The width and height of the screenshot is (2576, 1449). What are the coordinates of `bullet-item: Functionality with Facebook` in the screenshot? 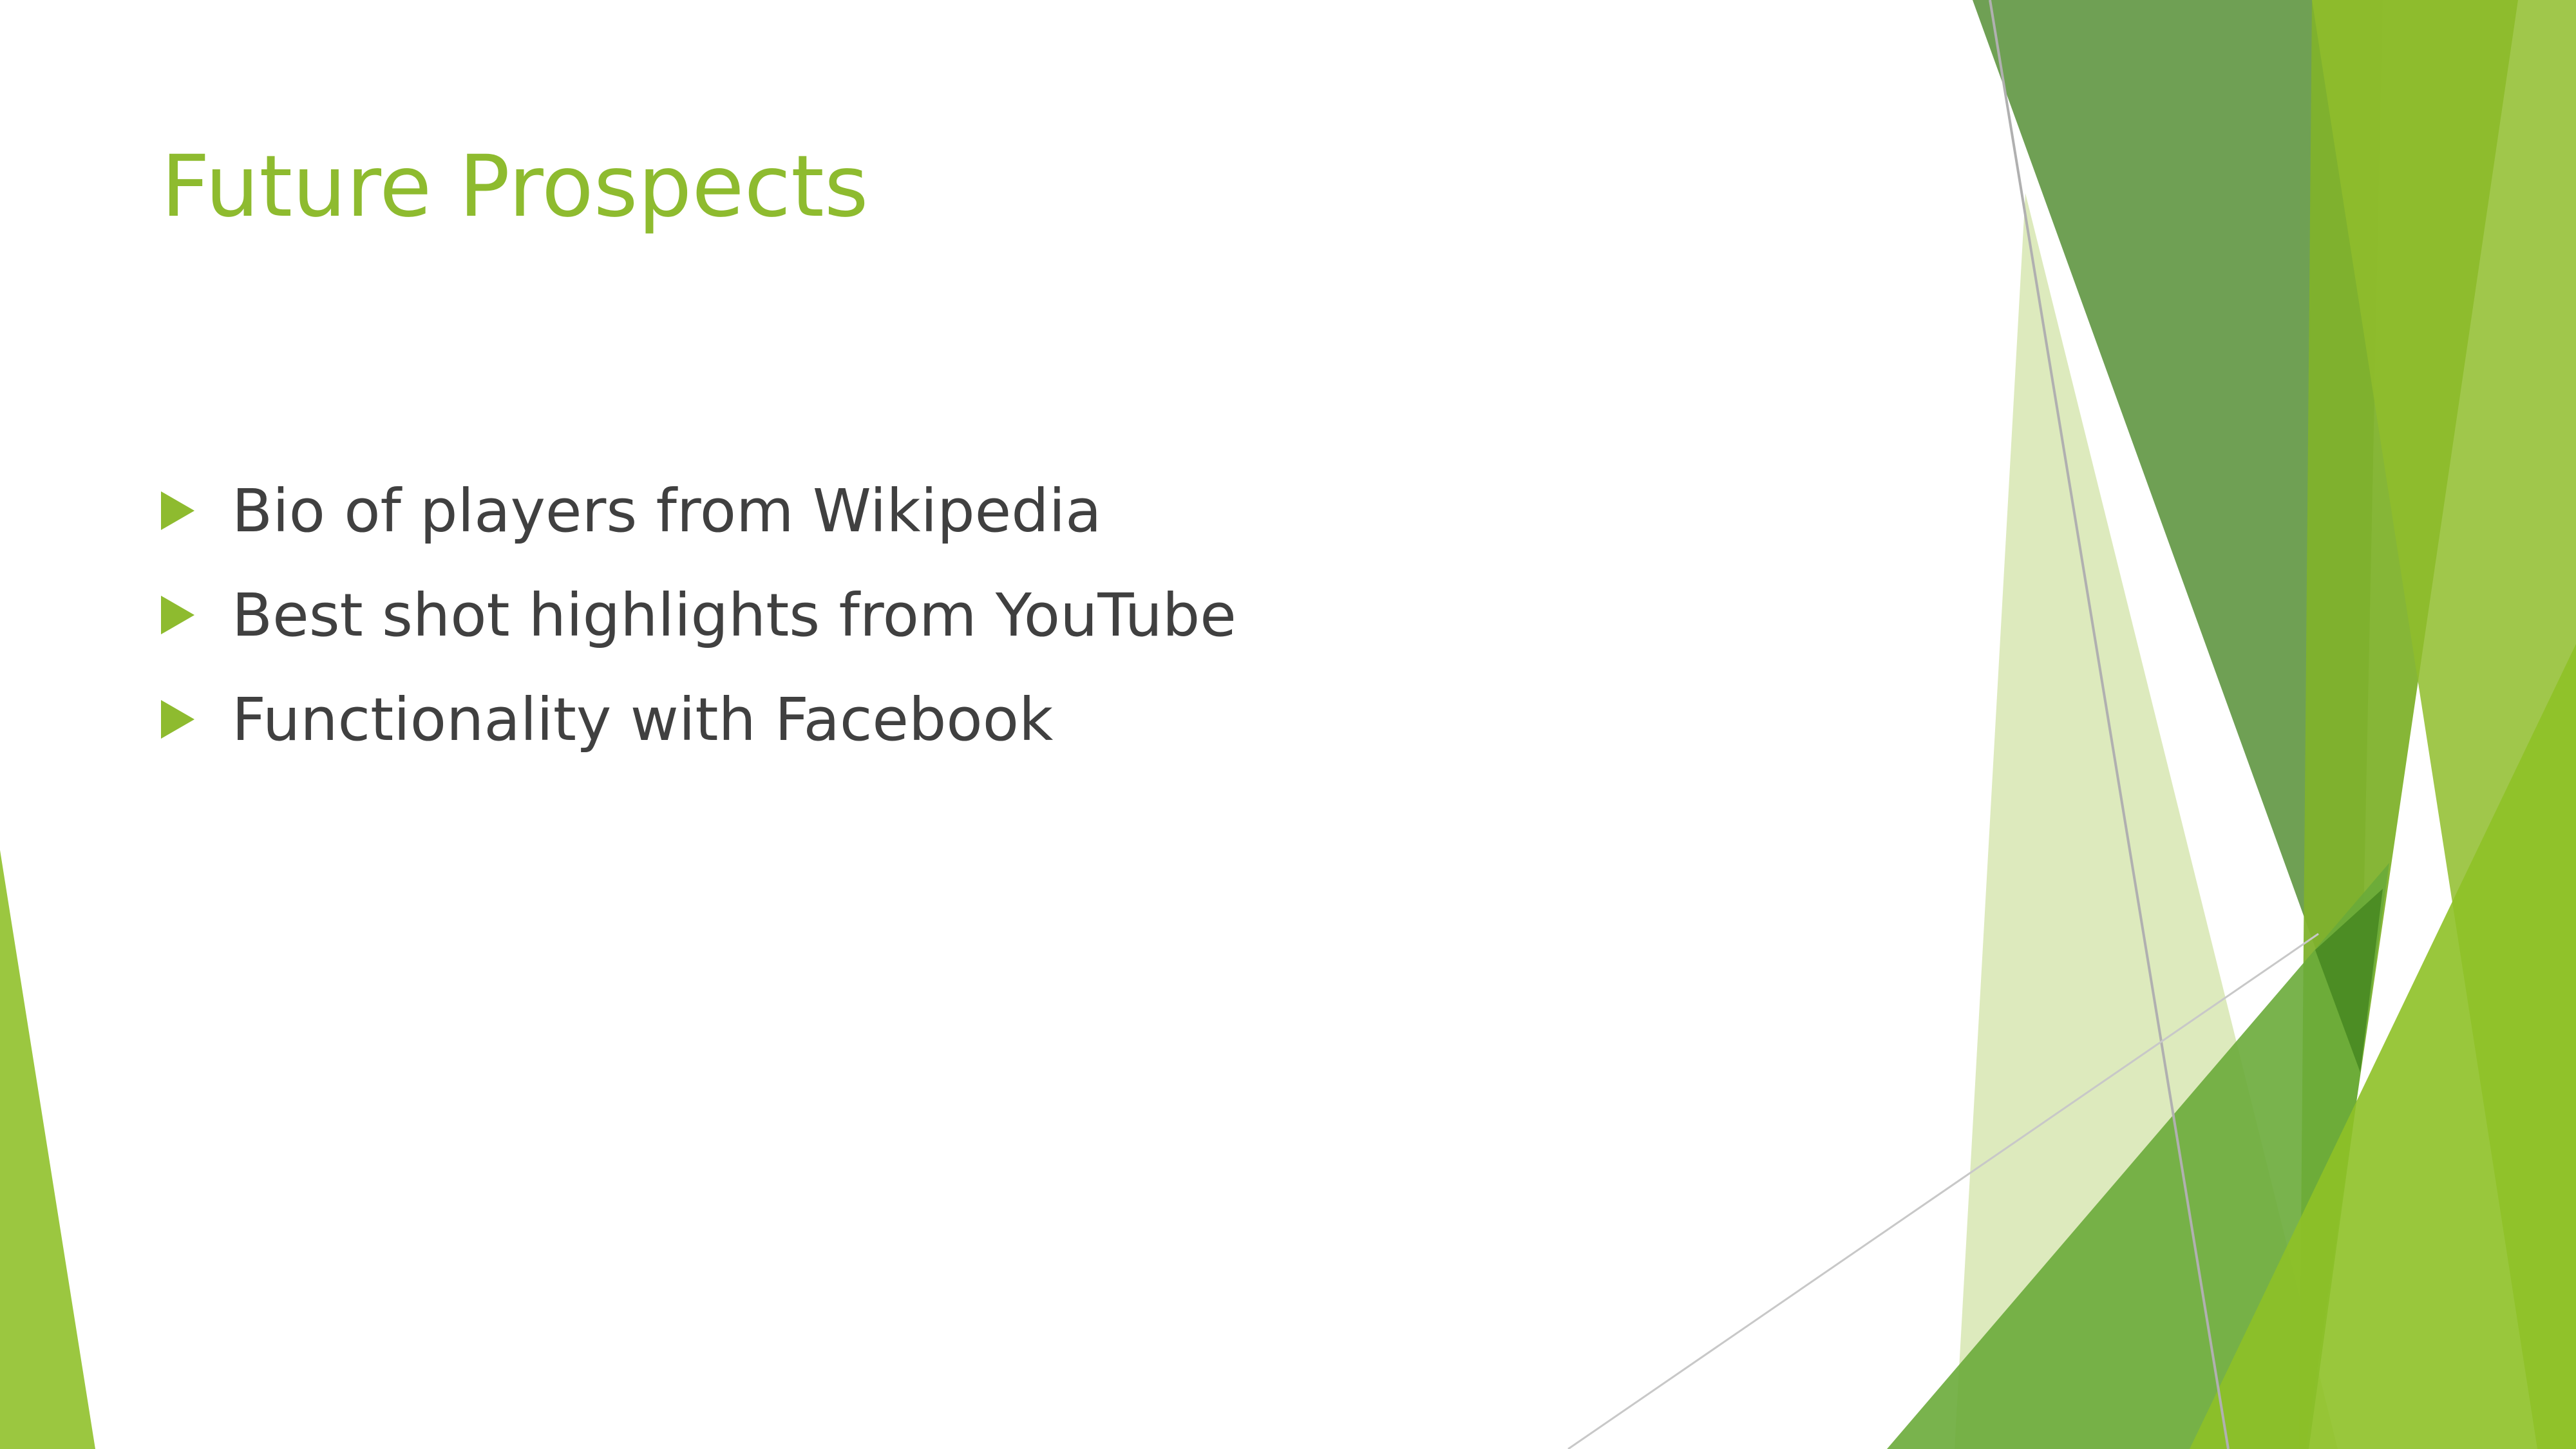 It's located at (698, 719).